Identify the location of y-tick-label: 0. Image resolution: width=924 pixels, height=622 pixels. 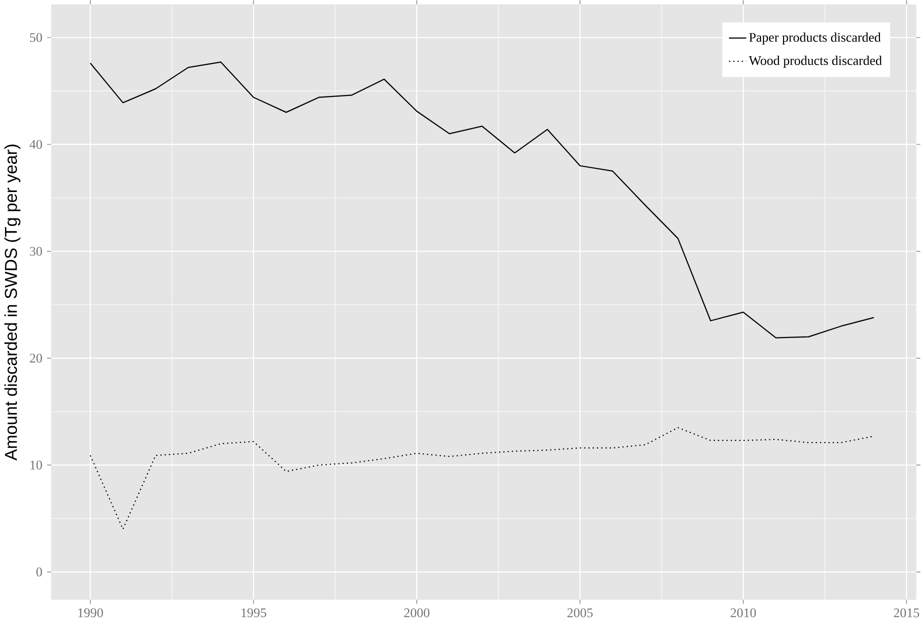
(39, 572).